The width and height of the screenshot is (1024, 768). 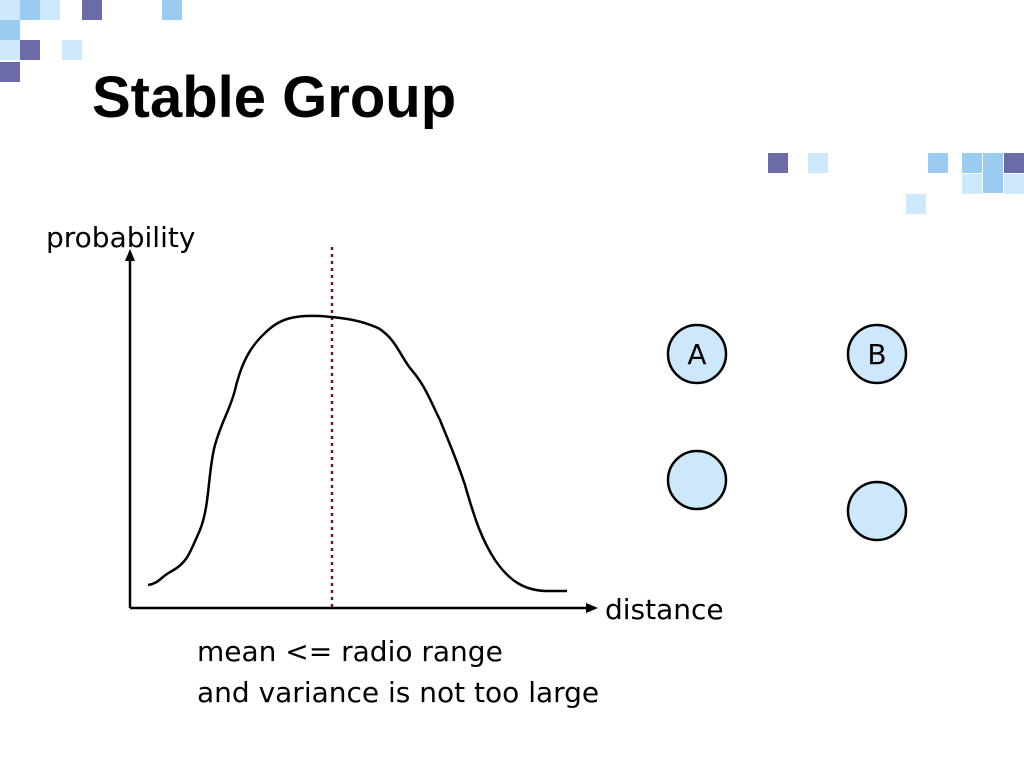 I want to click on node-label: B, so click(x=876, y=354).